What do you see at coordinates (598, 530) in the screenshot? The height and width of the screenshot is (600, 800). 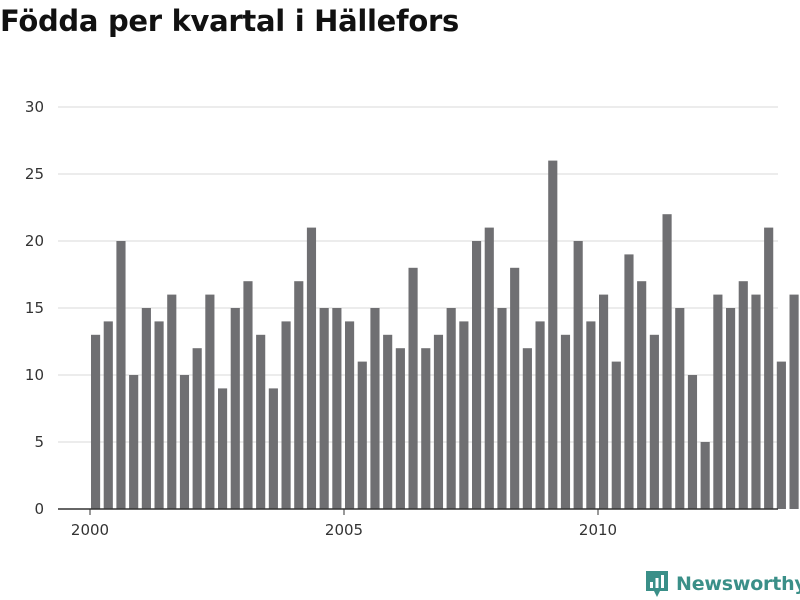 I see `x-tick-label: 2010` at bounding box center [598, 530].